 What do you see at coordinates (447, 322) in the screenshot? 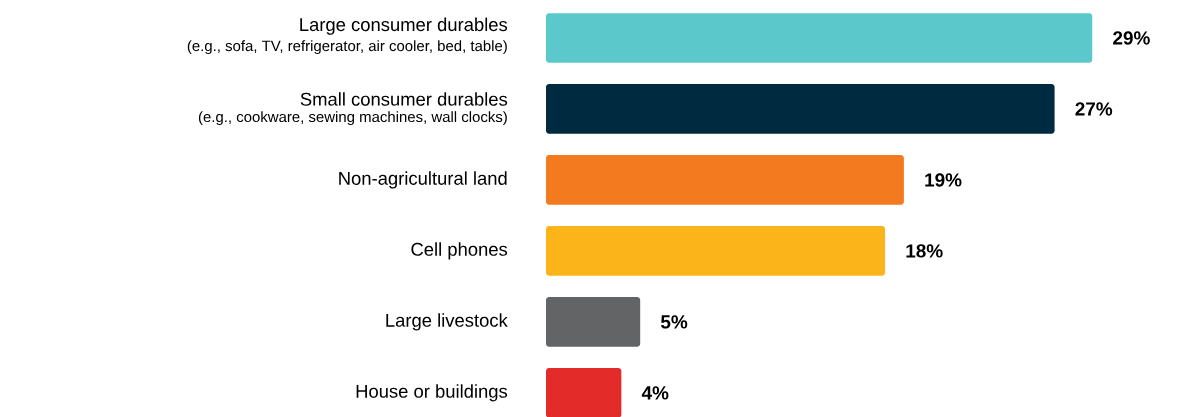
I see `y-tick-label: Large livestock` at bounding box center [447, 322].